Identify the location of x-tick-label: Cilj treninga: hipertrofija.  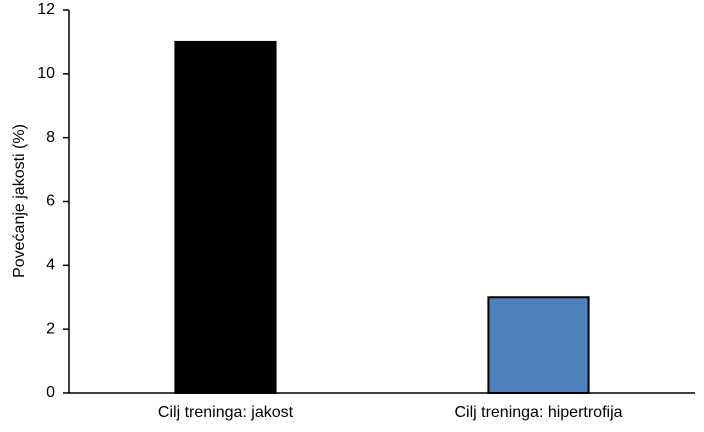
(538, 412).